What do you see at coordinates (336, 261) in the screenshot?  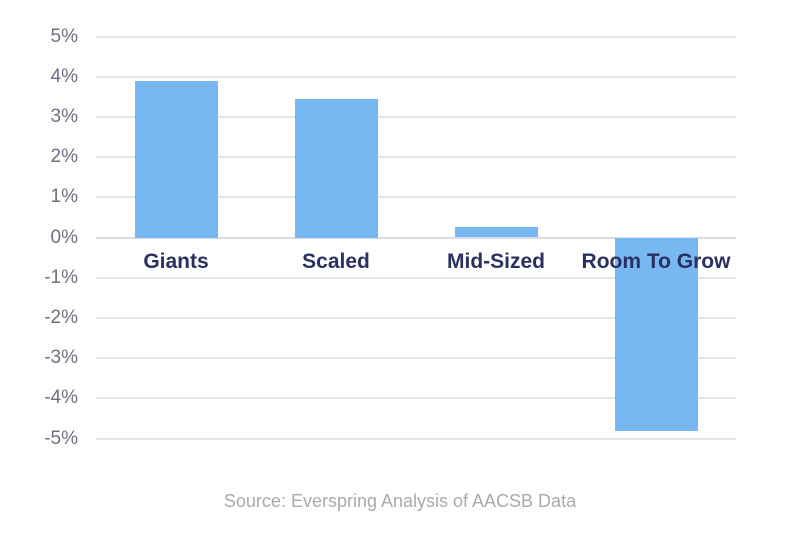 I see `category-label-scaled: Scaled` at bounding box center [336, 261].